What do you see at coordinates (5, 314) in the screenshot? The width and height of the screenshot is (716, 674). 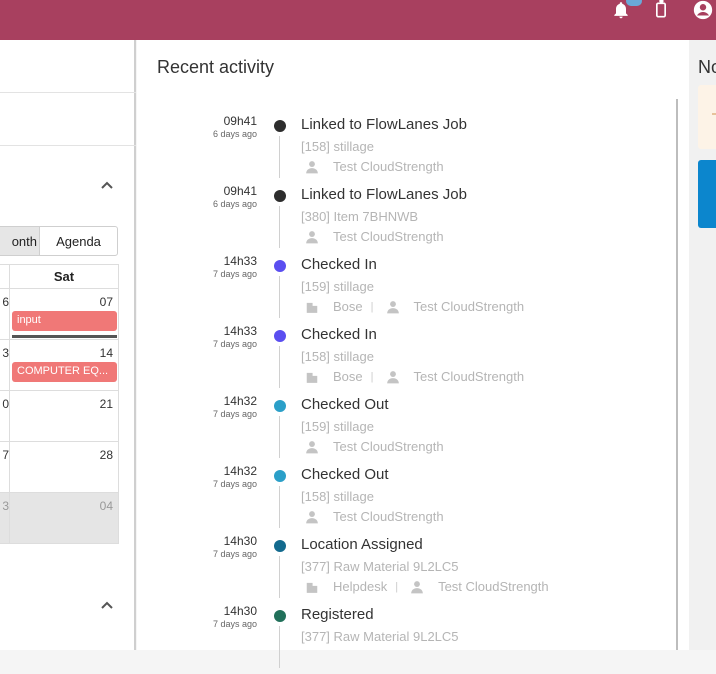 I see `day-number: 6` at bounding box center [5, 314].